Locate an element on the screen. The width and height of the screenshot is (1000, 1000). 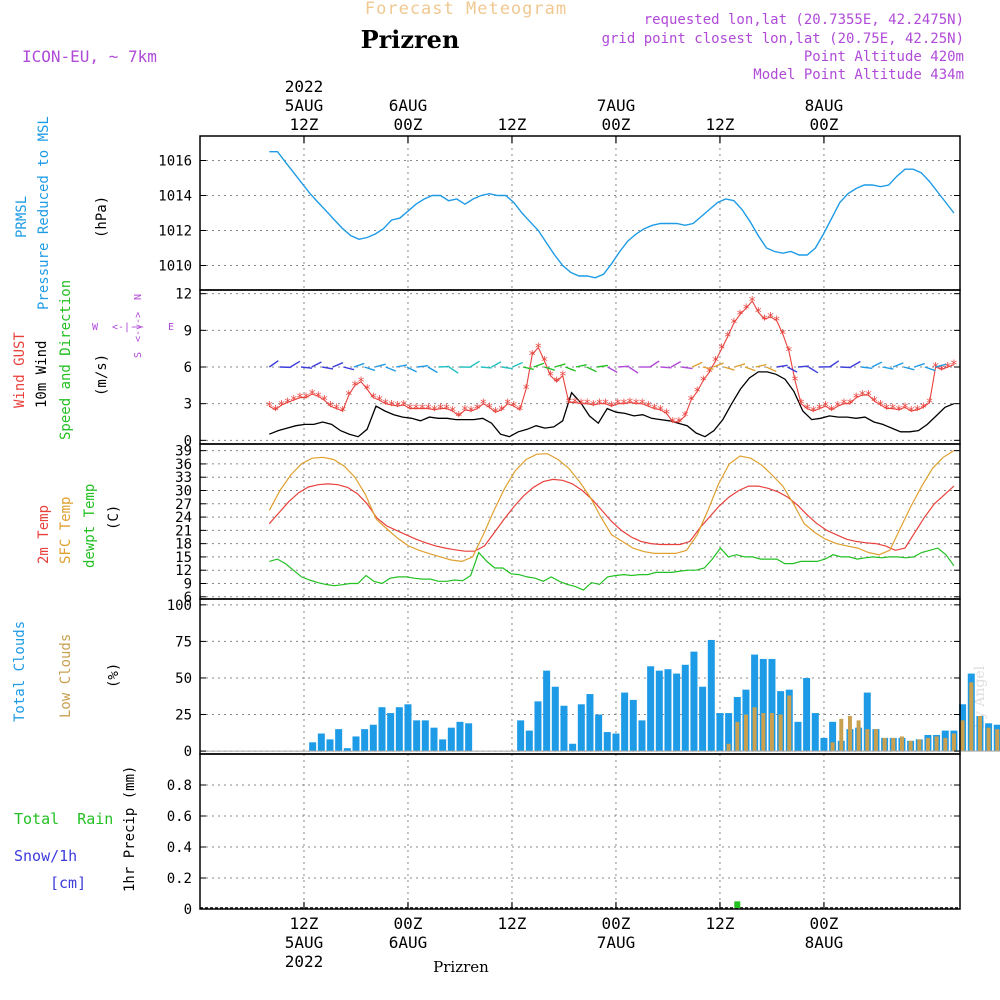
cloud-labels: Total Clouds Low Clouds (%) is located at coordinates (67, 671).